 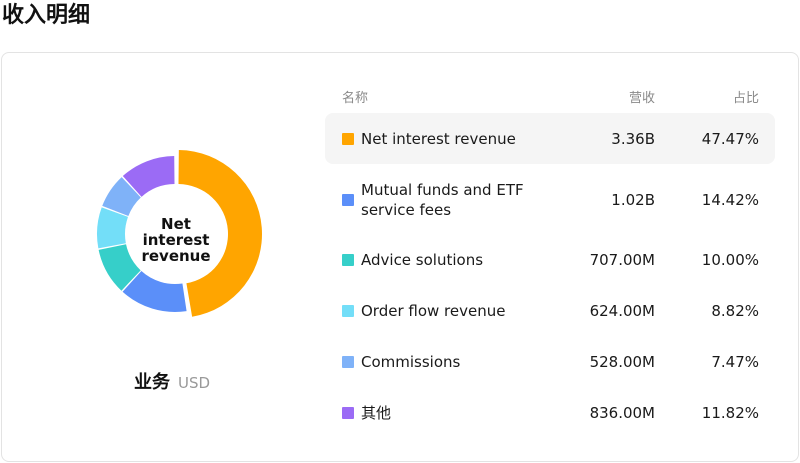 I want to click on row-revenue: 624.00M, so click(x=622, y=310).